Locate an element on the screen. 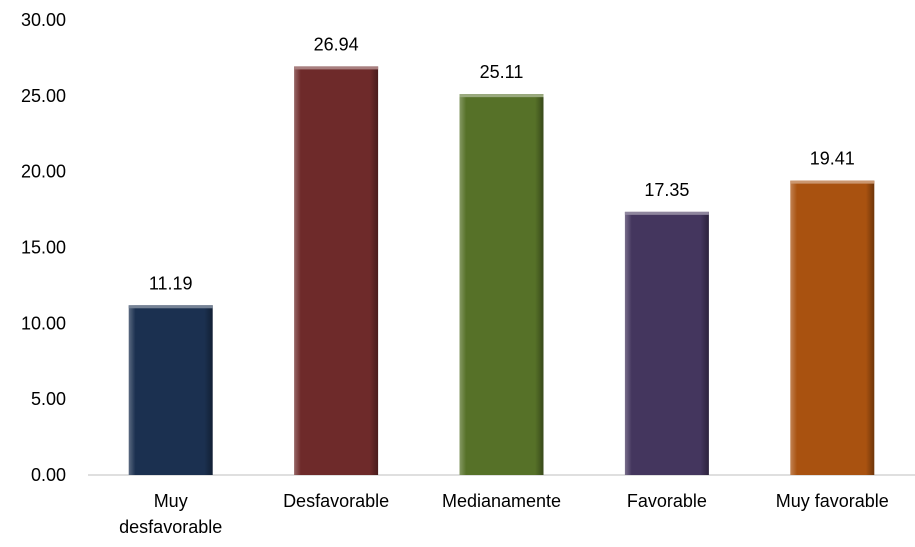  y-tick-label: 25.00 is located at coordinates (43, 96).